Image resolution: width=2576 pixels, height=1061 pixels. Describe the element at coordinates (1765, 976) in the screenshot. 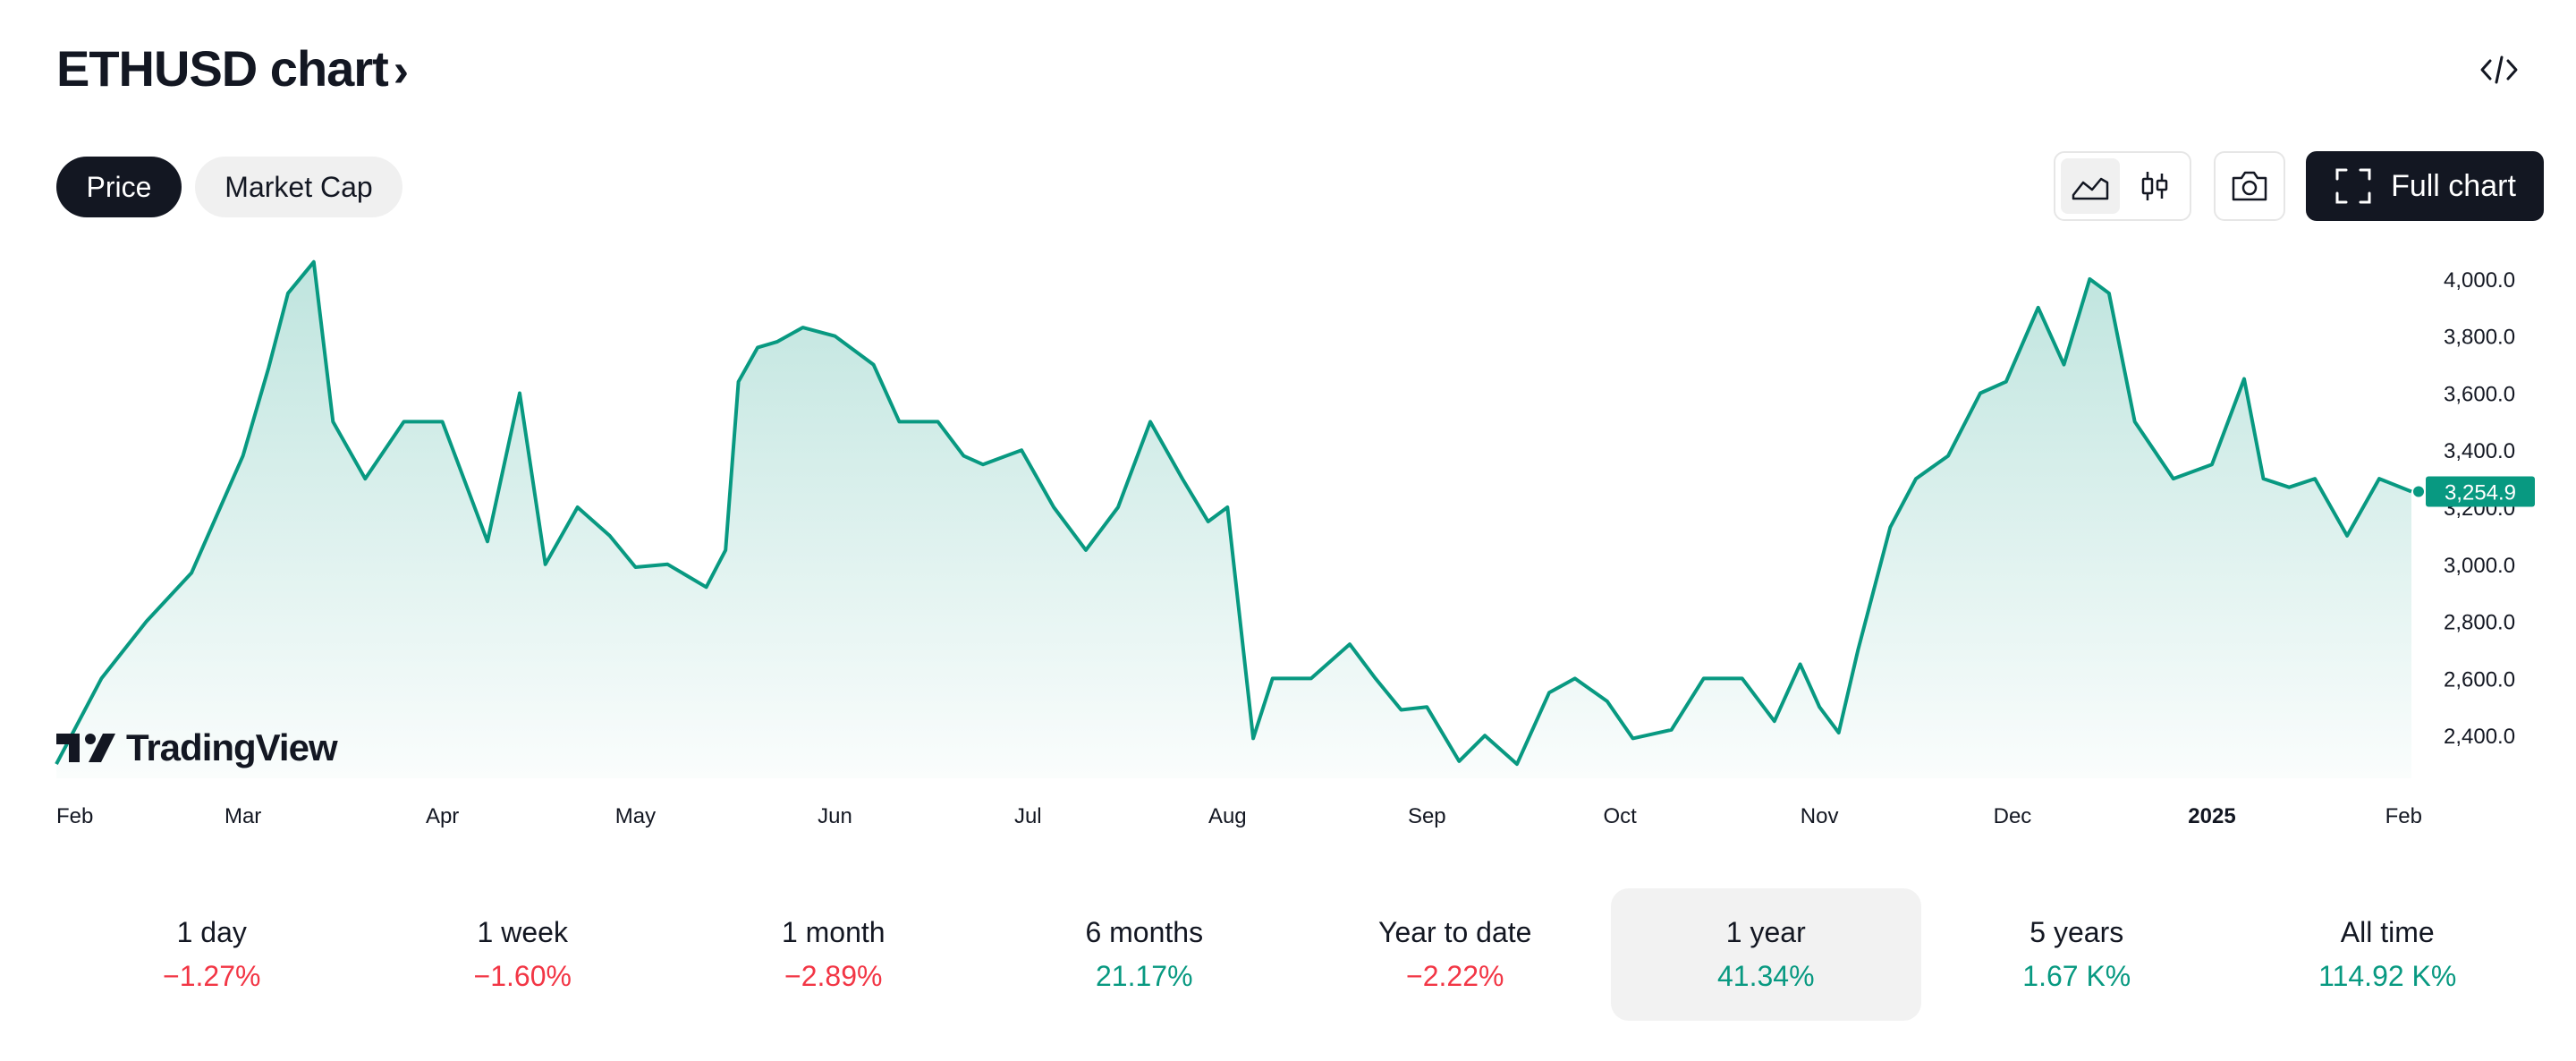

I see `period-change: 41.34%` at that location.